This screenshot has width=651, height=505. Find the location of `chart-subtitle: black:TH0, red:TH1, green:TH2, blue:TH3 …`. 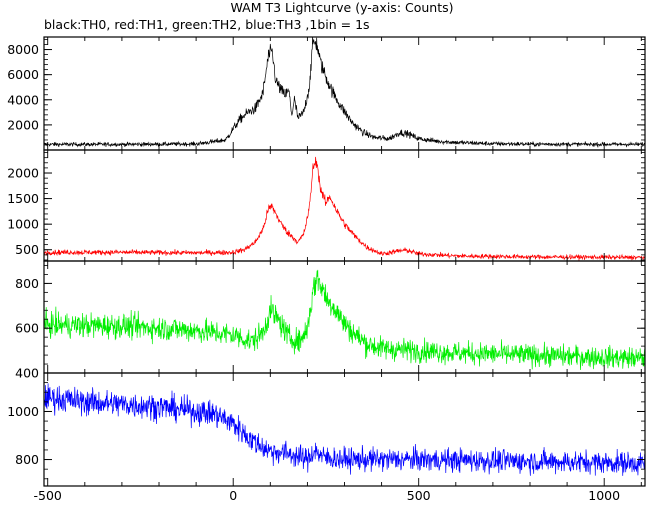

chart-subtitle: black:TH0, red:TH1, green:TH2, blue:TH3 … is located at coordinates (207, 24).